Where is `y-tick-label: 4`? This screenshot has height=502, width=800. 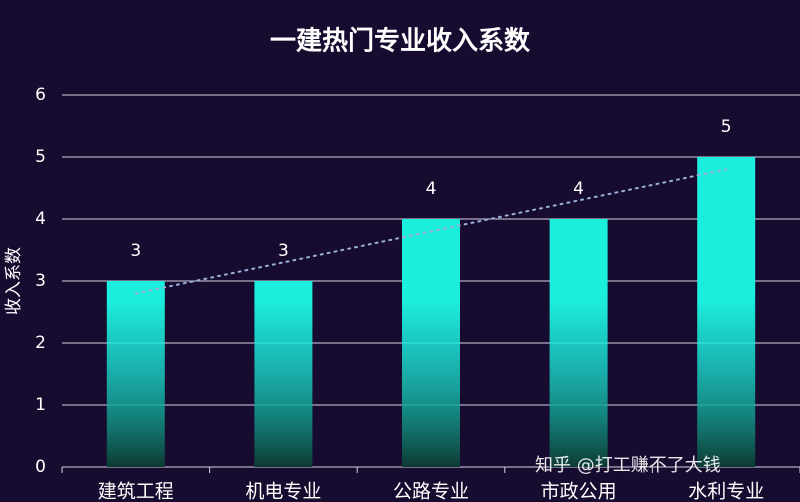
y-tick-label: 4 is located at coordinates (40, 219).